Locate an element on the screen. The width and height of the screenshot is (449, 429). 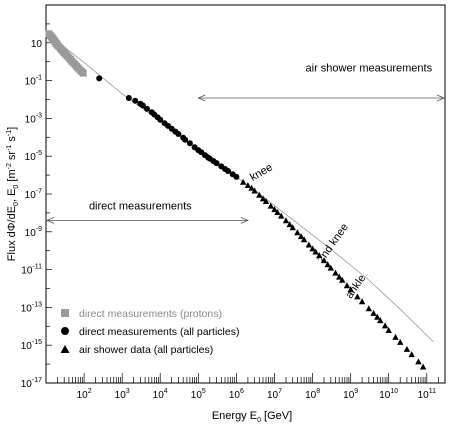
legend-marker-protons is located at coordinates (65, 313).